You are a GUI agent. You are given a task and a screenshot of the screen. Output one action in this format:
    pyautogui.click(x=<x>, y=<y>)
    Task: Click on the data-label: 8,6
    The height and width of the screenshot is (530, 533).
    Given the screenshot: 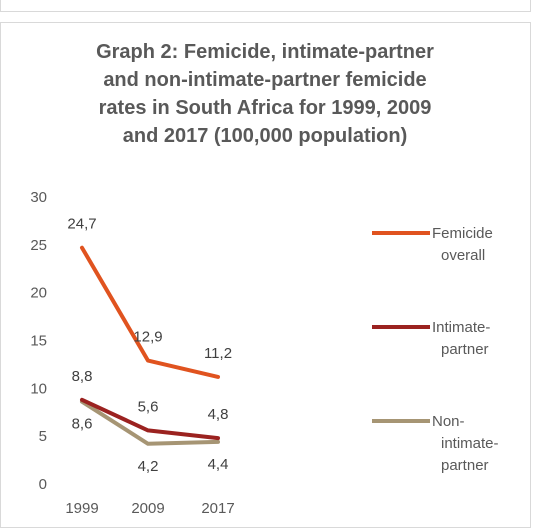 What is the action you would take?
    pyautogui.click(x=82, y=424)
    